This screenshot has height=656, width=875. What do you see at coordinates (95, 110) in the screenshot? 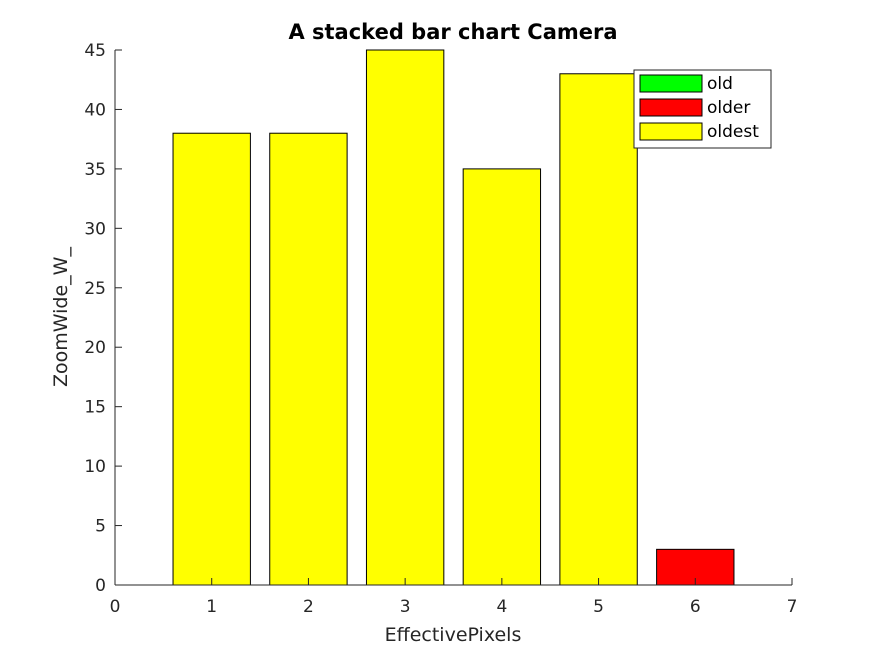
I see `y-tick-label: 40` at bounding box center [95, 110].